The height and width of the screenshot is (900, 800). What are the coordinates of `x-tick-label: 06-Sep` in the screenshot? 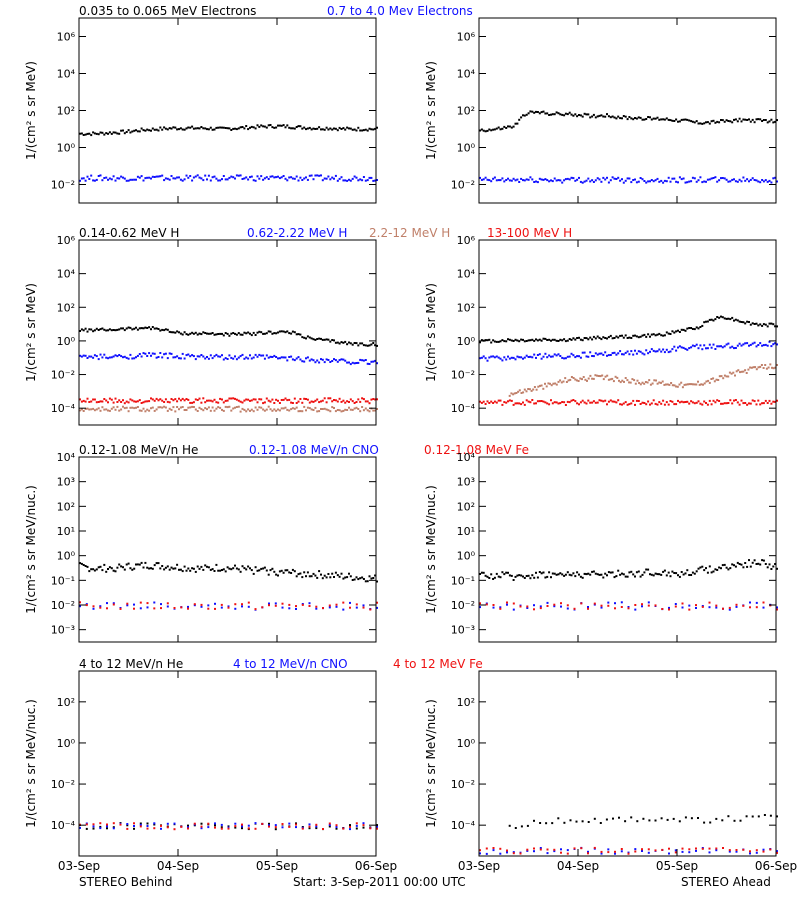 It's located at (776, 866).